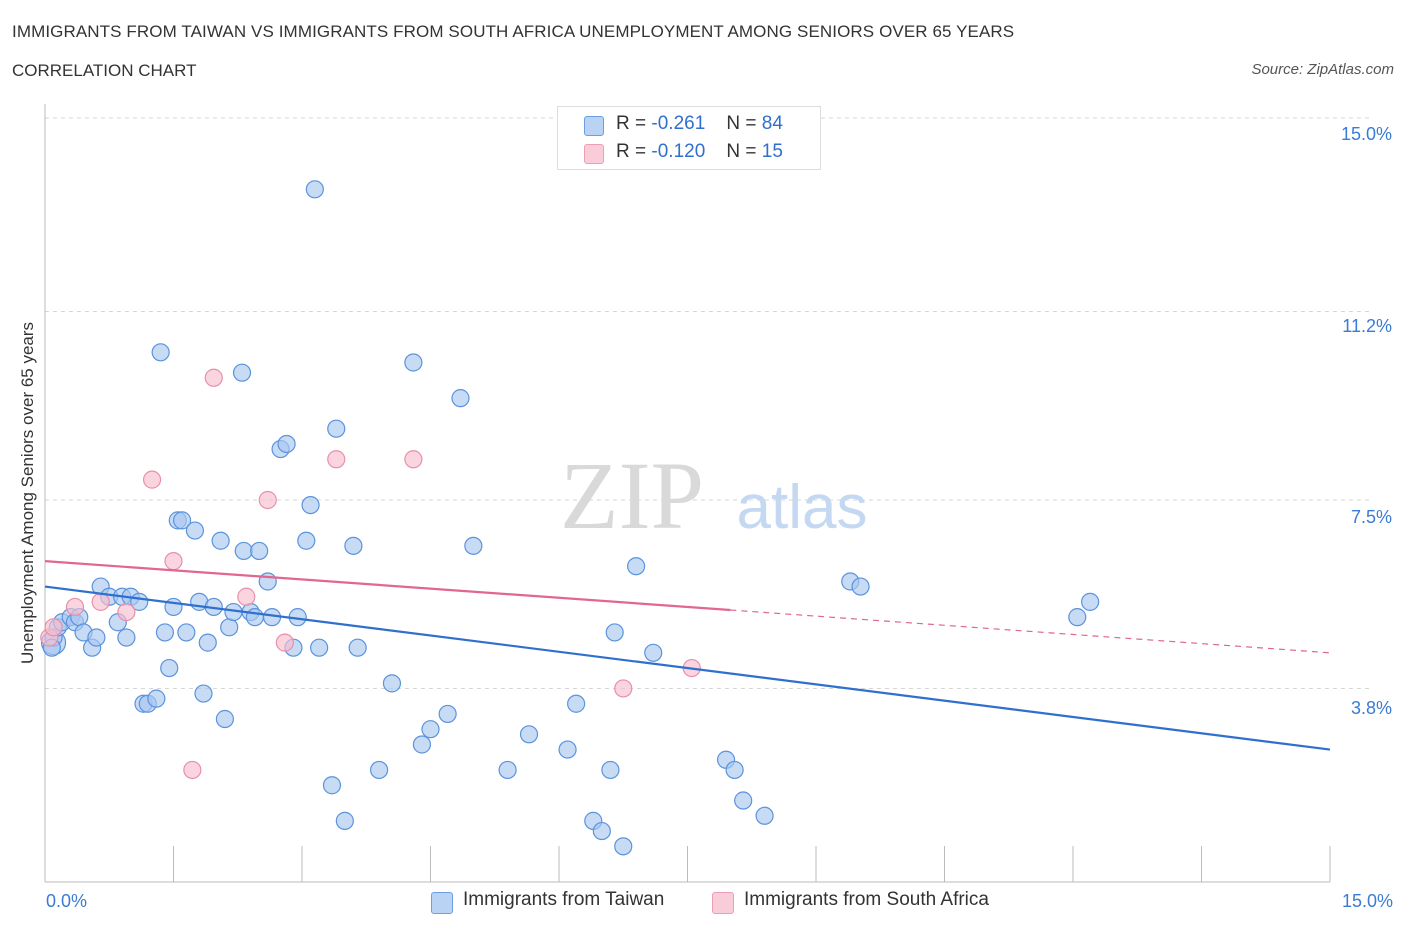  Describe the element at coordinates (594, 154) in the screenshot. I see `south-africa-swatch-icon` at that location.